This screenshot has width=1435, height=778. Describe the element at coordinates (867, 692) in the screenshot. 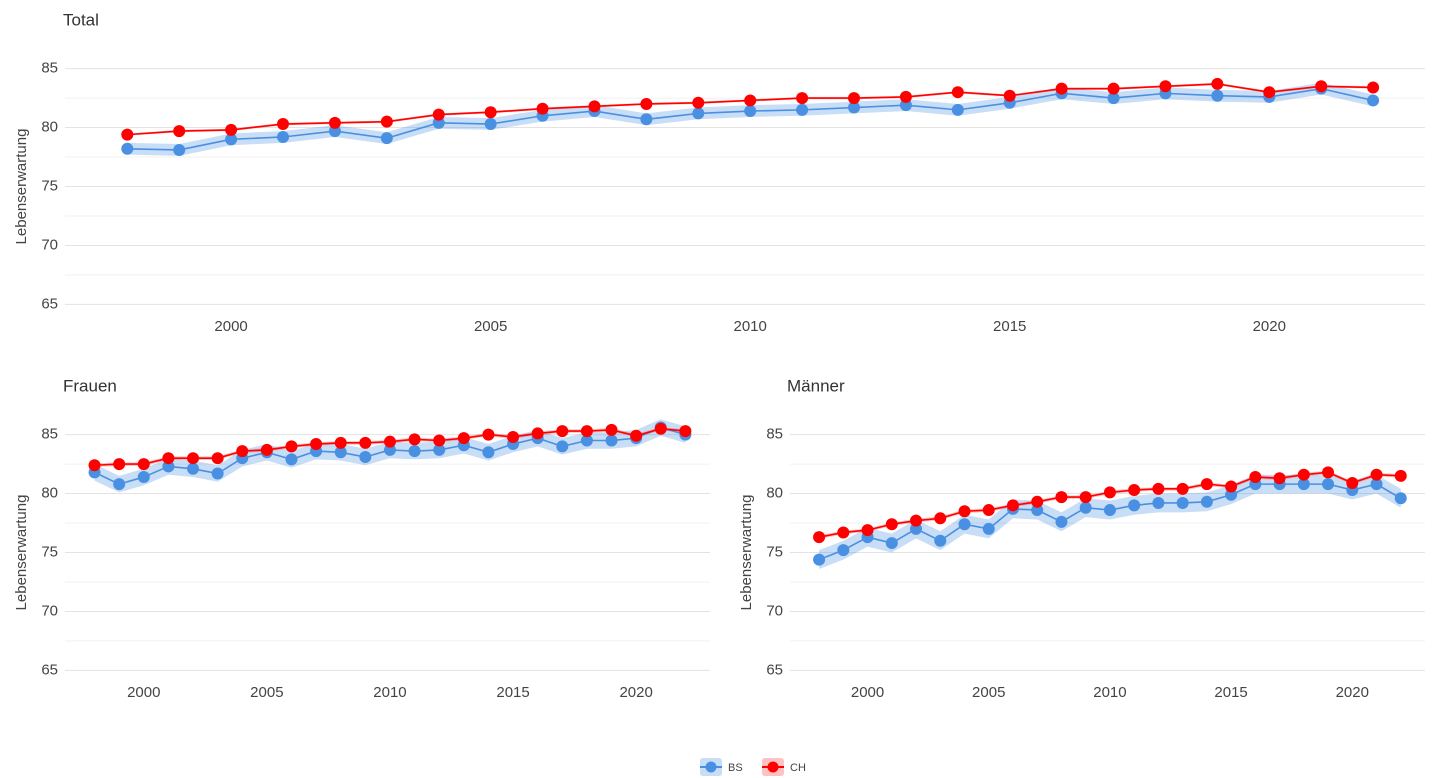

I see `x-tick-label: 2000` at that location.